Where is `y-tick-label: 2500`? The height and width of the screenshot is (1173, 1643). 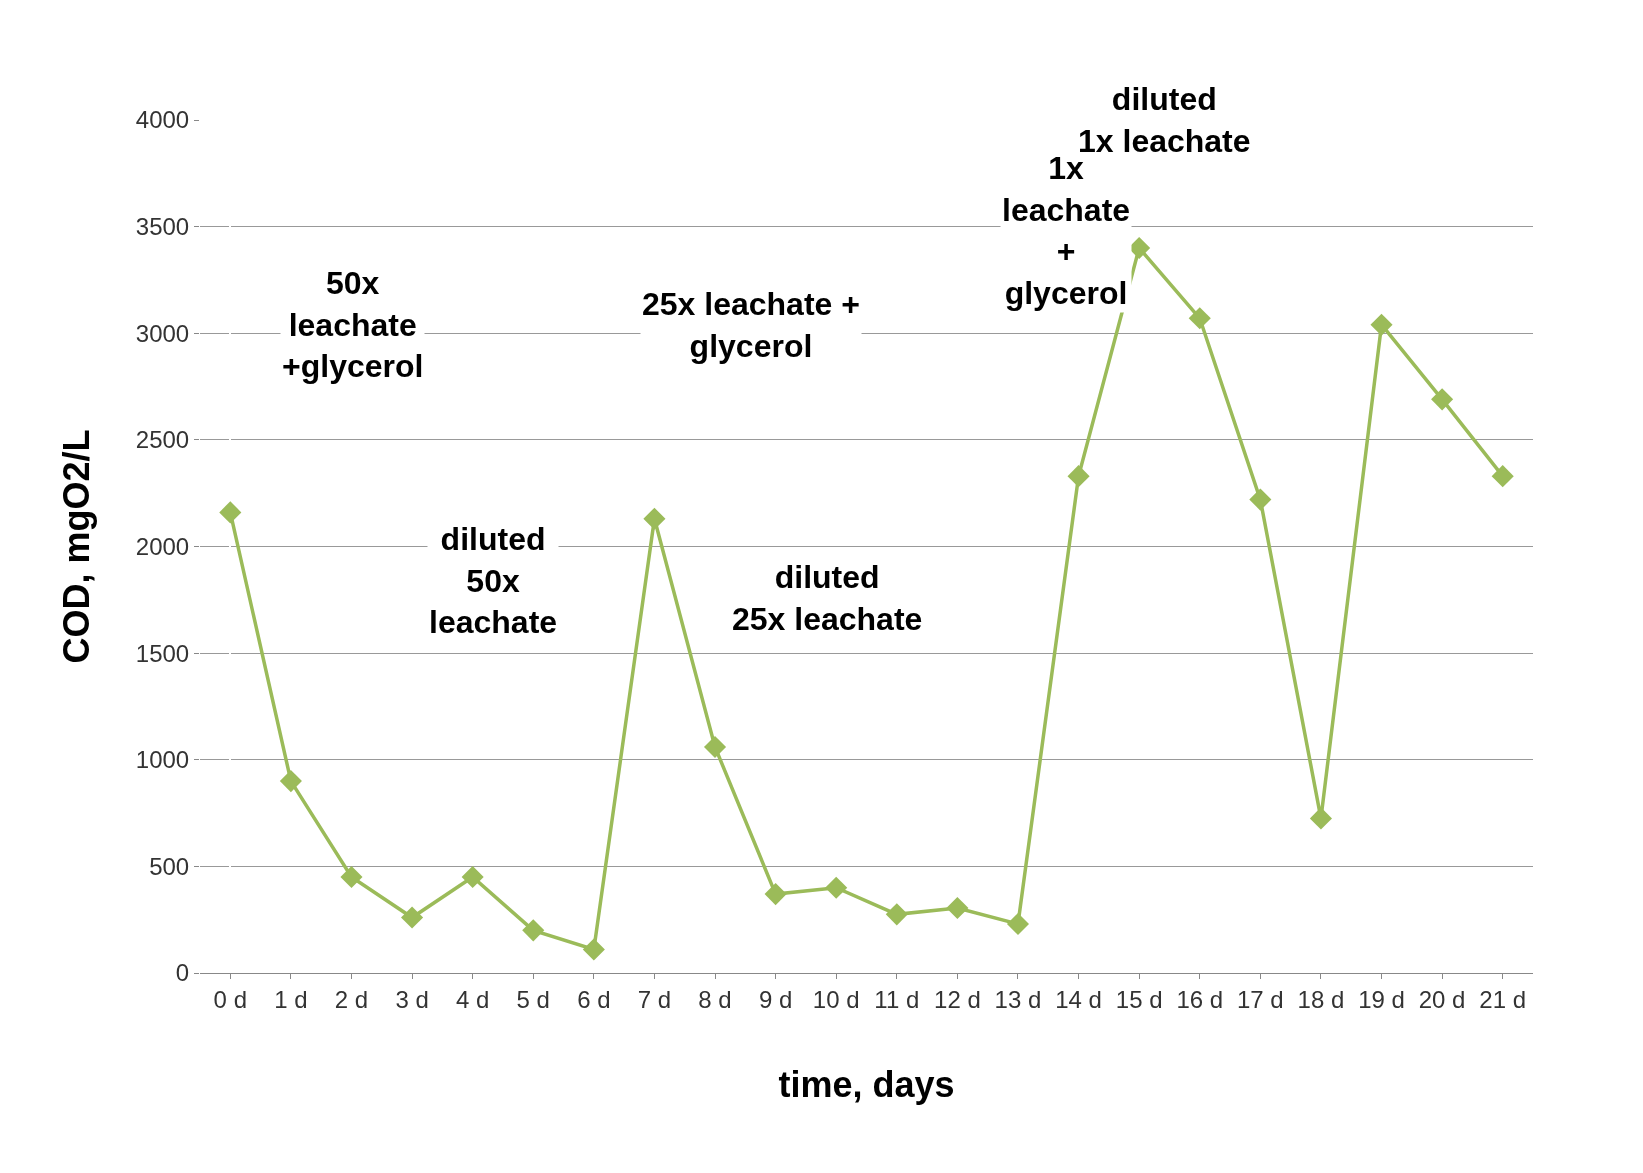 y-tick-label: 2500 is located at coordinates (162, 440).